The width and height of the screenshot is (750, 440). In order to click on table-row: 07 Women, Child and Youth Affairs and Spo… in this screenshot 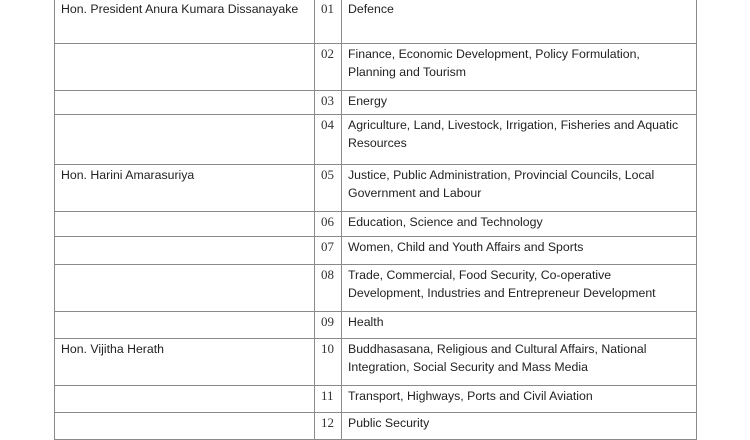, I will do `click(375, 250)`.